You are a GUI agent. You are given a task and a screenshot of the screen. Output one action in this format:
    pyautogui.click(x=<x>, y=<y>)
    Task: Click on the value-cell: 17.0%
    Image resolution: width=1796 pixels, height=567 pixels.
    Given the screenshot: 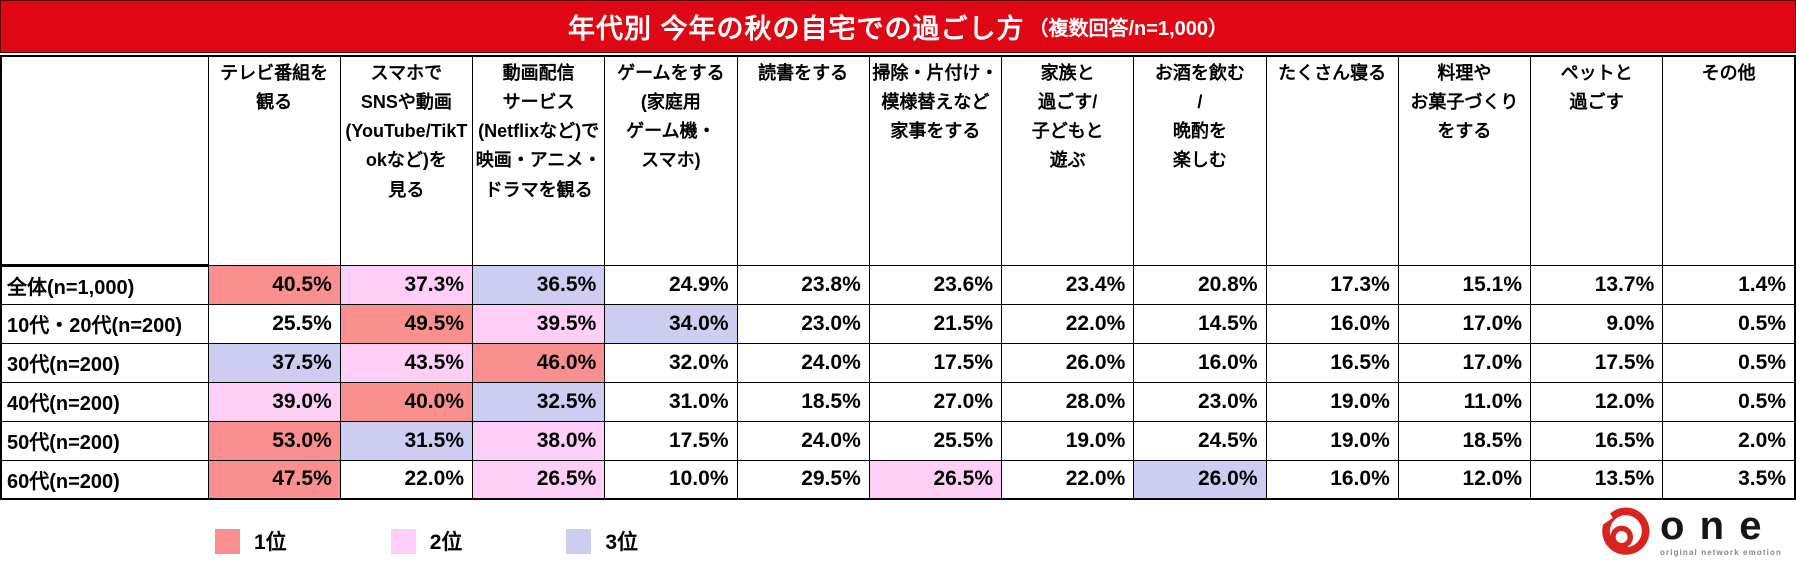 What is the action you would take?
    pyautogui.click(x=1464, y=362)
    